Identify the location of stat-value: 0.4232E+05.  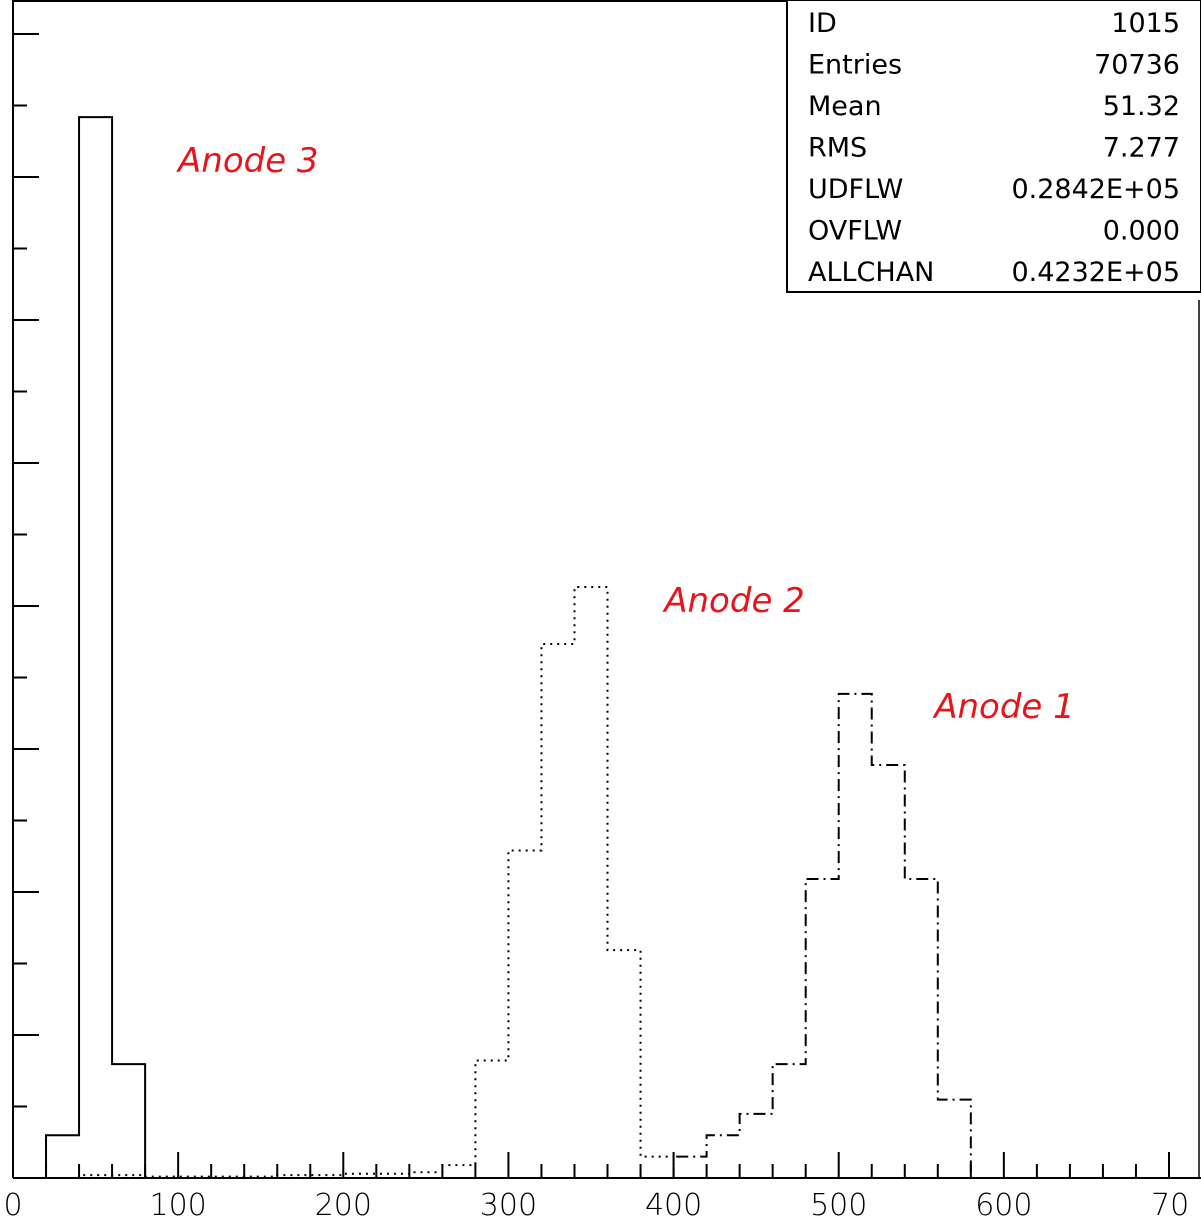
(1095, 272).